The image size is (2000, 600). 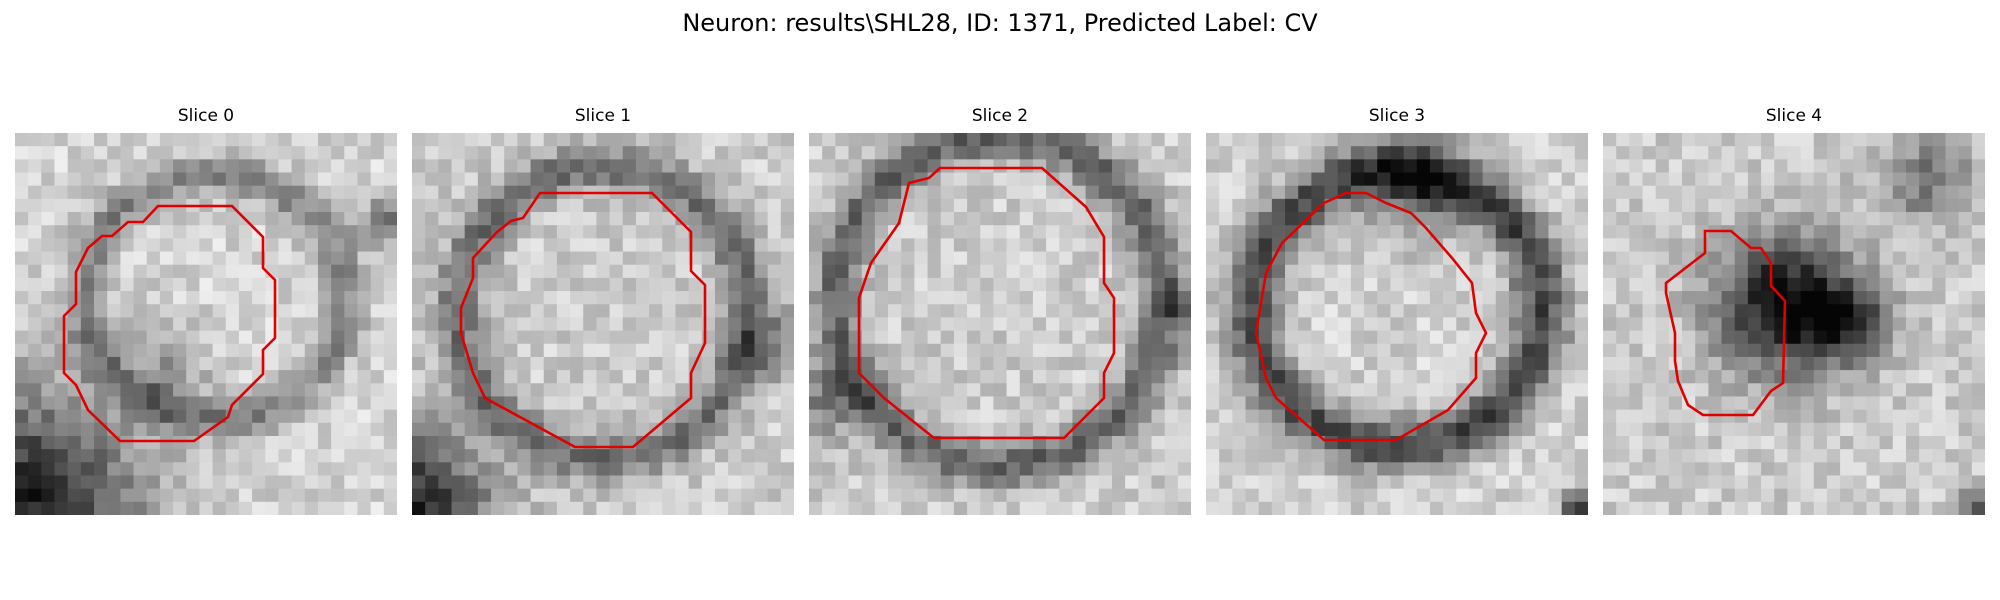 I want to click on slice-title-4: Slice 4, so click(x=1794, y=116).